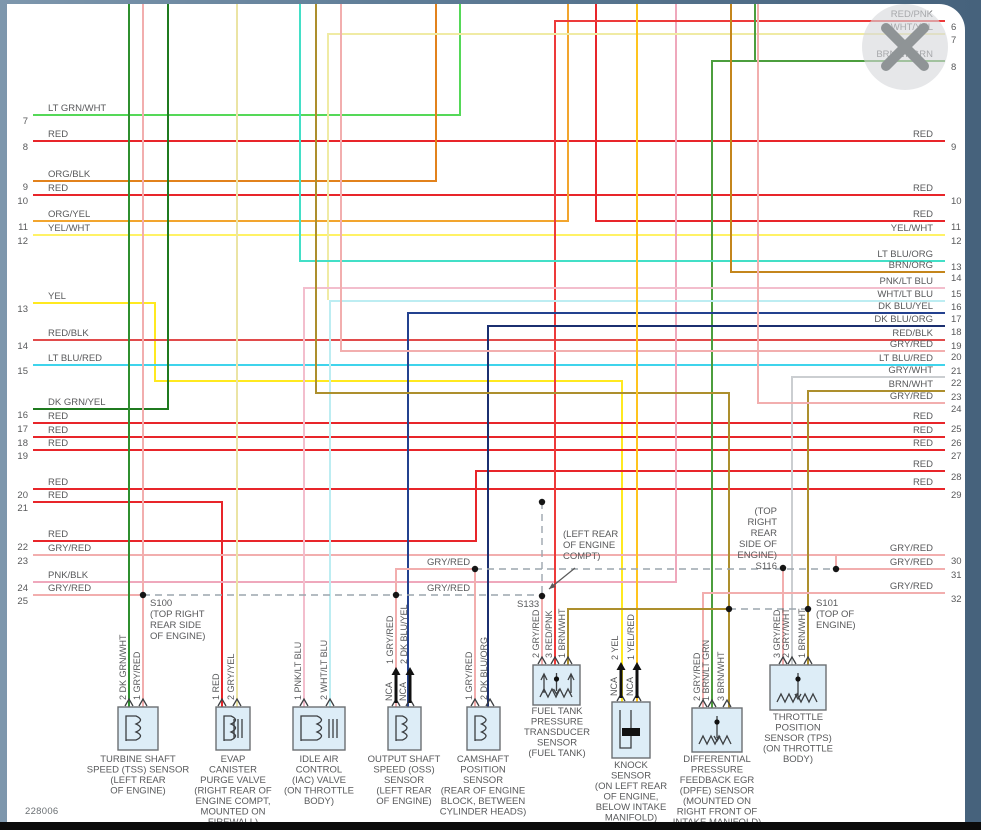  Describe the element at coordinates (717, 770) in the screenshot. I see `dpfe-sensor-caption-line-1: PRESSURE` at that location.